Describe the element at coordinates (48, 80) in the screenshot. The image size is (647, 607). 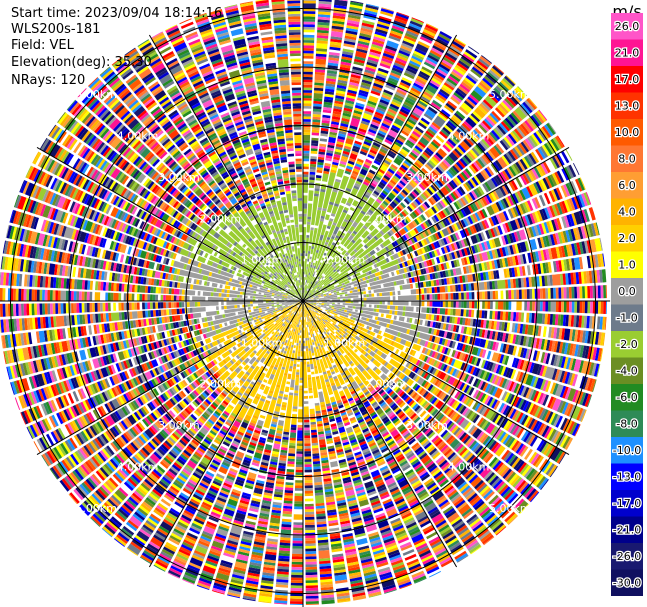
I see `nrays-label: NRays: 120` at that location.